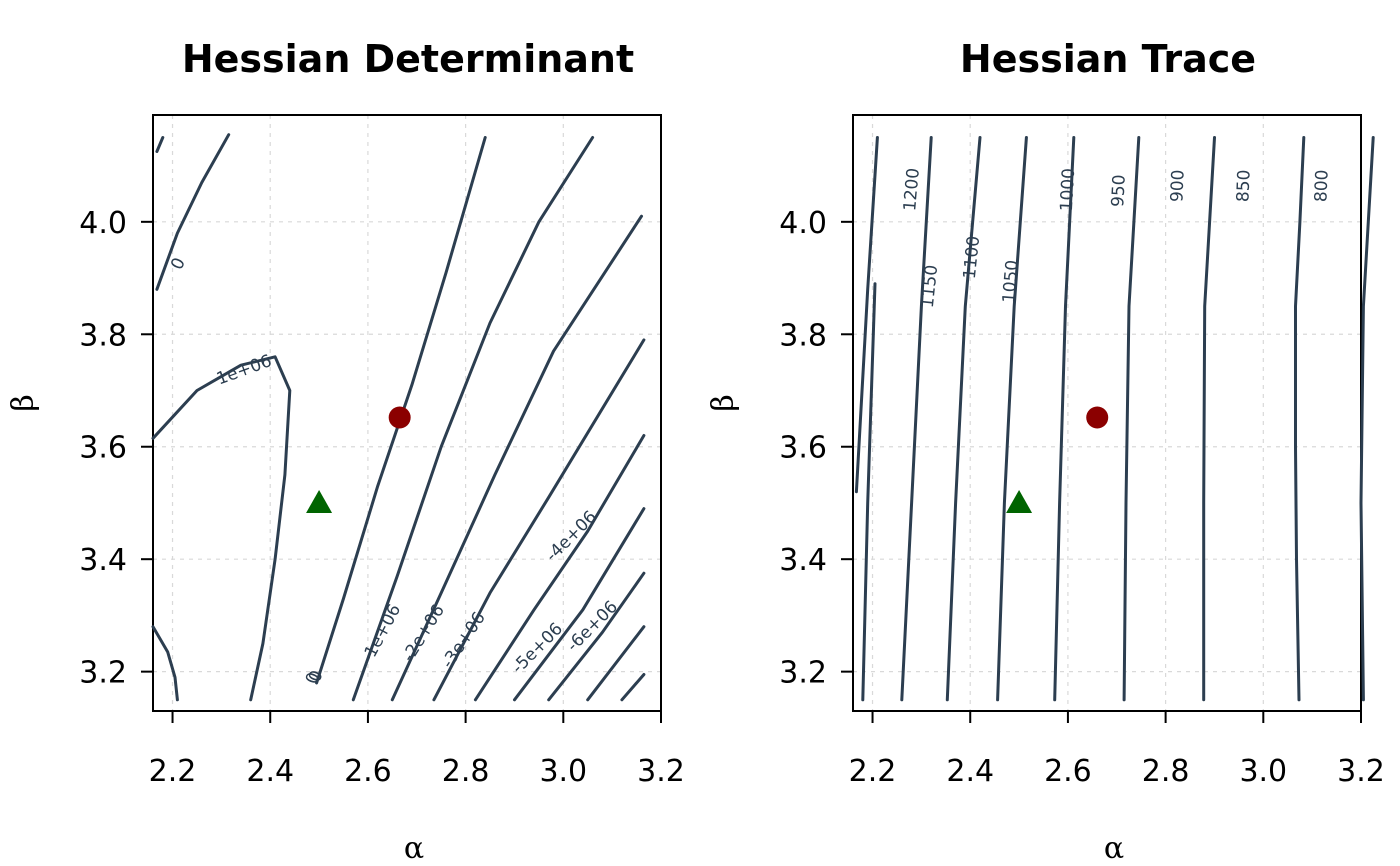  I want to click on contour-label: 1e+06, so click(244, 370).